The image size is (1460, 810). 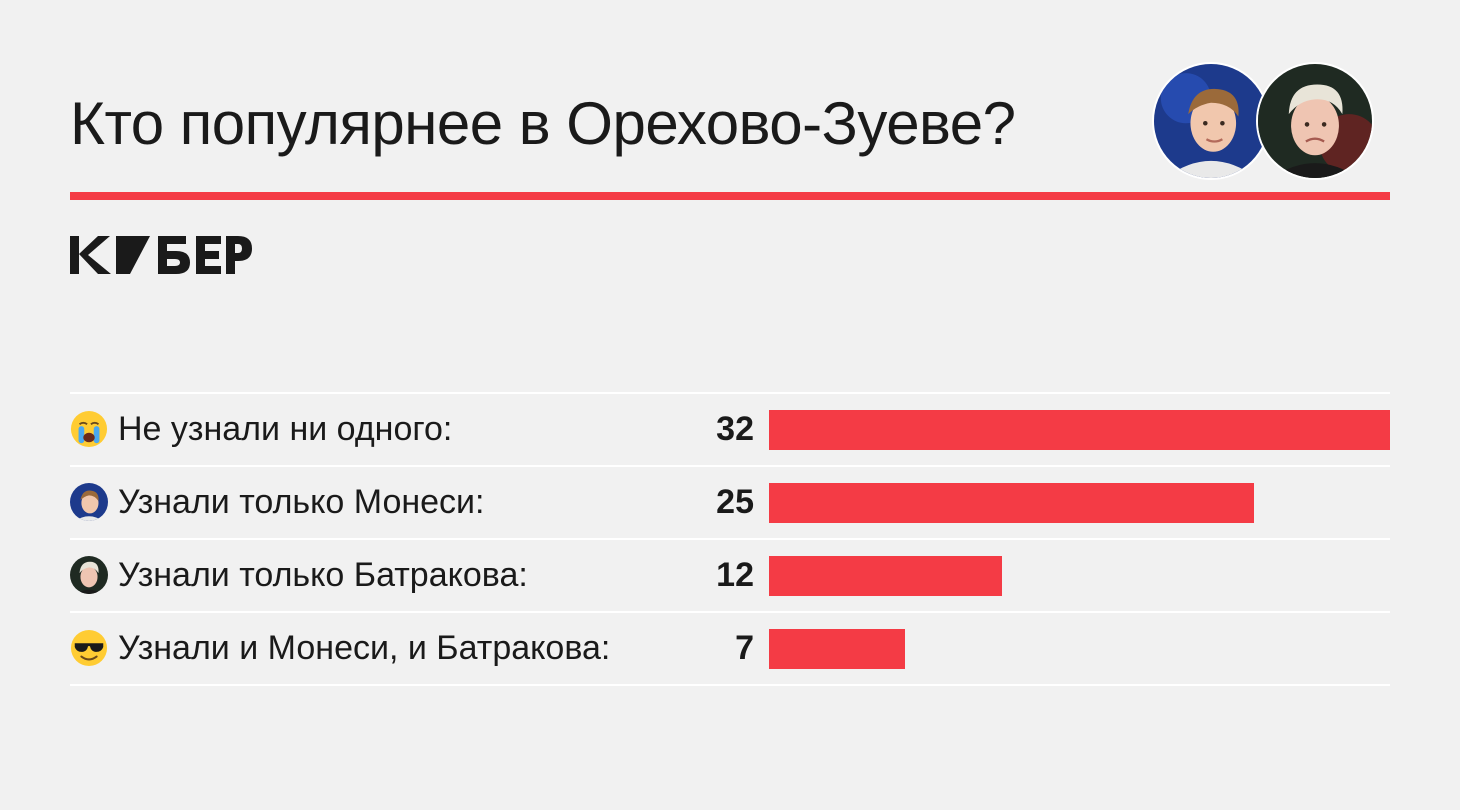 What do you see at coordinates (89, 575) in the screenshot?
I see `batrakov-face-icon` at bounding box center [89, 575].